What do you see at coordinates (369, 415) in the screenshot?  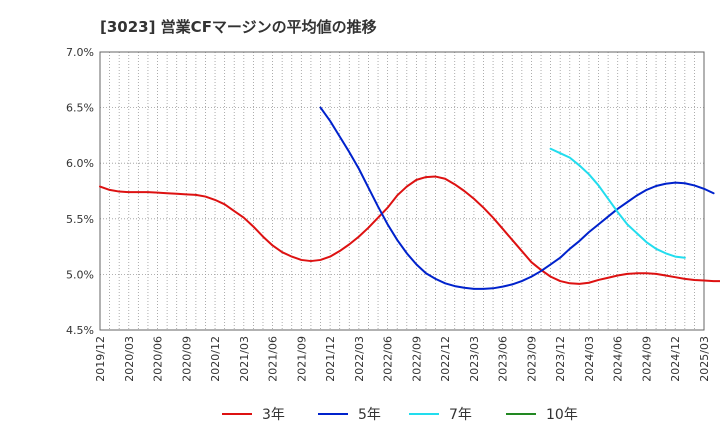 I see `legend-label: 5年` at bounding box center [369, 415].